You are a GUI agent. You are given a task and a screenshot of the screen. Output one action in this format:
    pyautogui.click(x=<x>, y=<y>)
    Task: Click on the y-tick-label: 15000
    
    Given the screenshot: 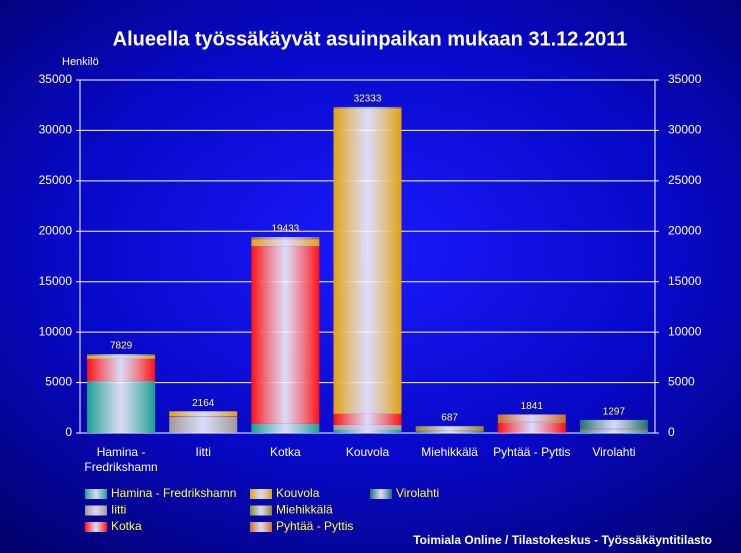 What is the action you would take?
    pyautogui.click(x=56, y=281)
    